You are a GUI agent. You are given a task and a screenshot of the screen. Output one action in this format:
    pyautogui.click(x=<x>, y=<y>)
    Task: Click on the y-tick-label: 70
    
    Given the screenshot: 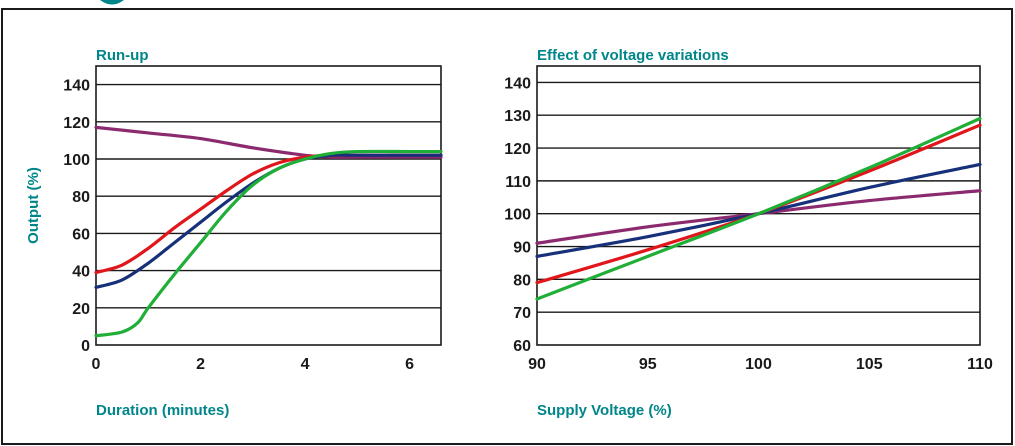 What is the action you would take?
    pyautogui.click(x=522, y=313)
    